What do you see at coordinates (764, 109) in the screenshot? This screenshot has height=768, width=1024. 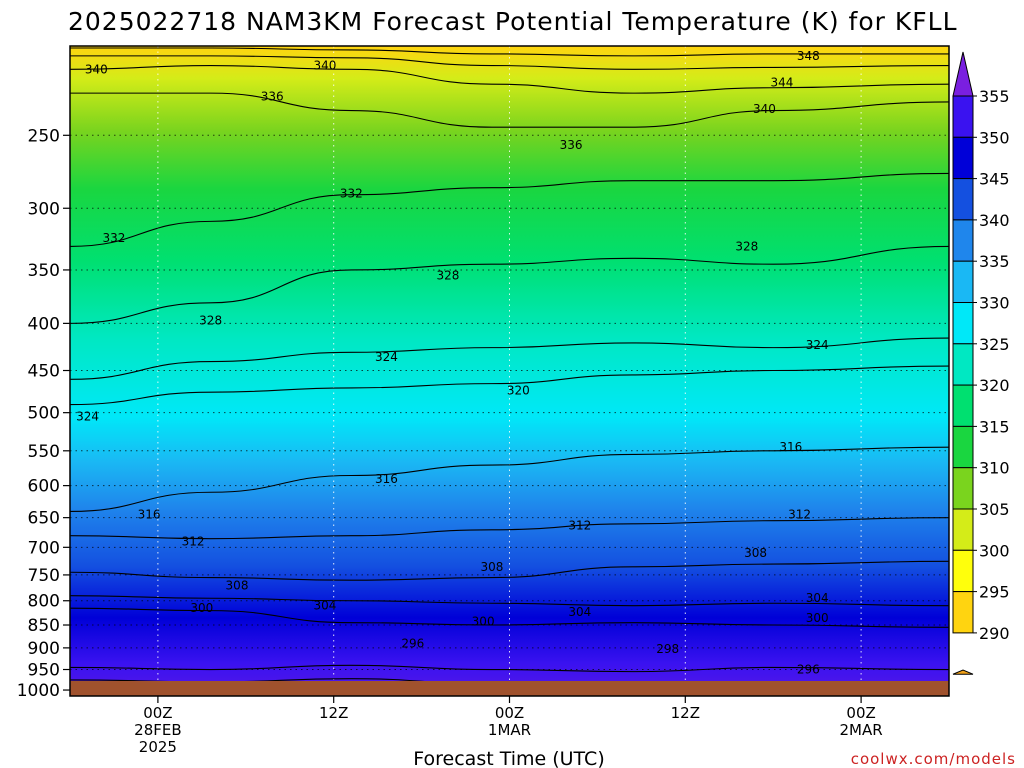 I see `contour-label-5: 340` at bounding box center [764, 109].